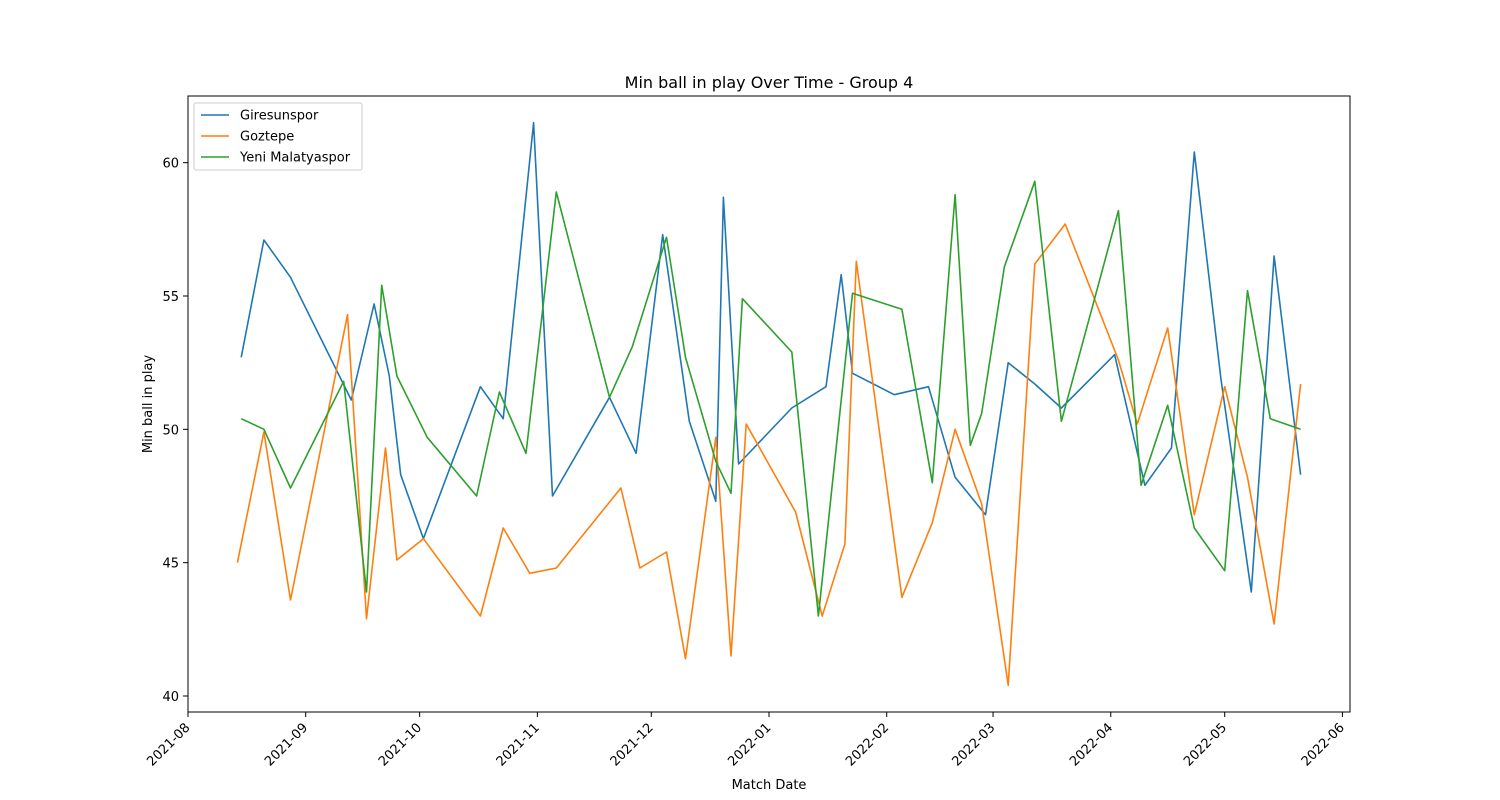 The height and width of the screenshot is (800, 1500). What do you see at coordinates (1323, 744) in the screenshot?
I see `x-tick-label: 2022-06` at bounding box center [1323, 744].